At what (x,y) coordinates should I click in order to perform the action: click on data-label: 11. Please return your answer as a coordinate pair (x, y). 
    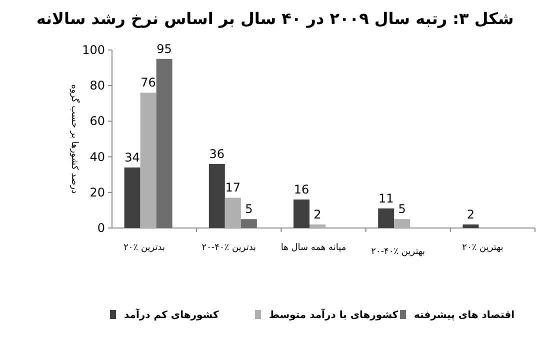
    Looking at the image, I should click on (386, 198).